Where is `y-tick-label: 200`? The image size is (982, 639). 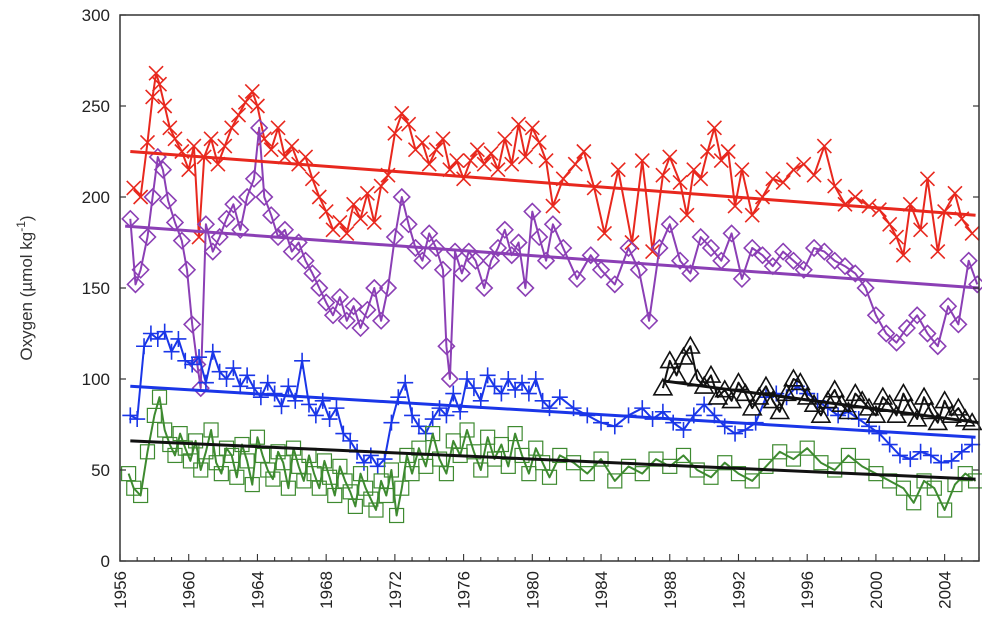 y-tick-label: 200 is located at coordinates (96, 197).